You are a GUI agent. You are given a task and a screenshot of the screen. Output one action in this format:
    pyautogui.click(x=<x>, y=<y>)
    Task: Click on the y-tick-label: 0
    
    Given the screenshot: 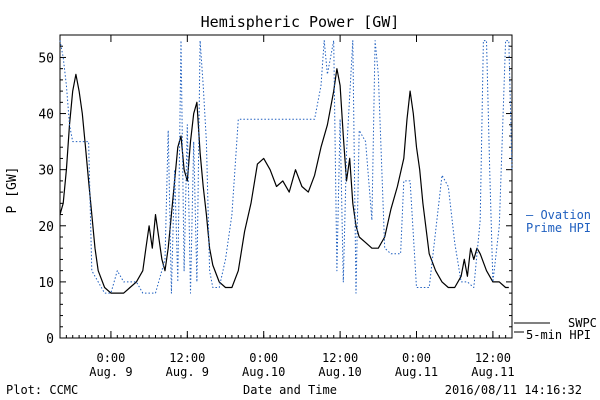 What is the action you would take?
    pyautogui.click(x=50, y=339)
    